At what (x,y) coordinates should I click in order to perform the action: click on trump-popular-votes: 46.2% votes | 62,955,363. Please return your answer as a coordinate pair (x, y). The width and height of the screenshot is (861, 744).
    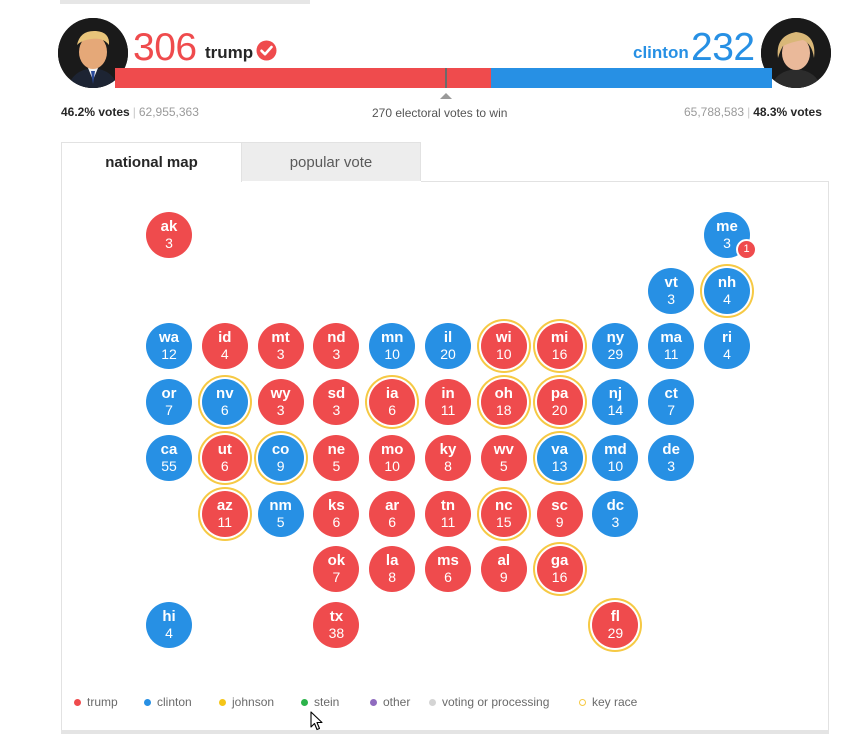
    Looking at the image, I should click on (130, 112).